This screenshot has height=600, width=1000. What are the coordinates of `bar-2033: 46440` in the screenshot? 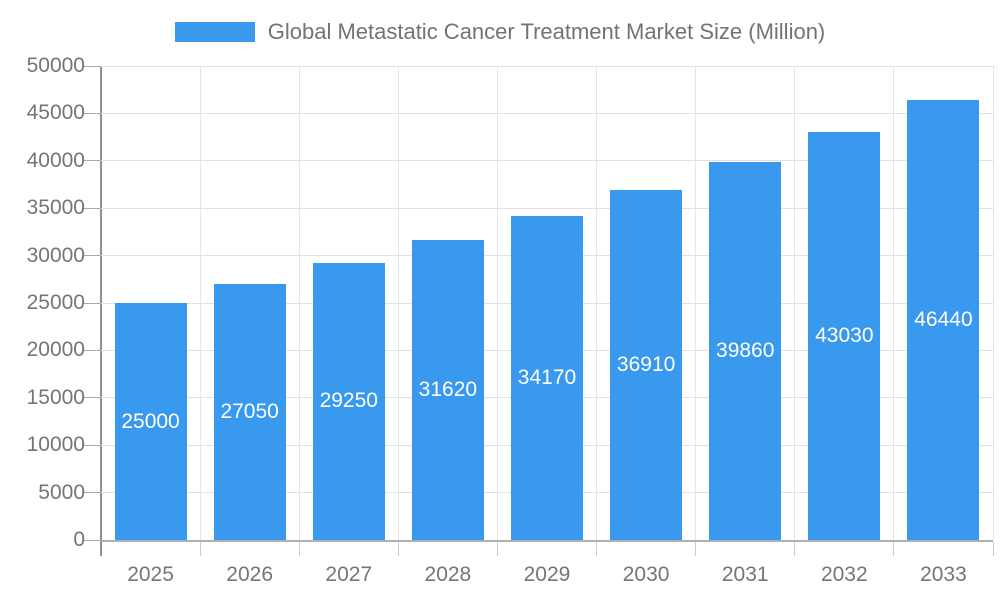 It's located at (943, 319).